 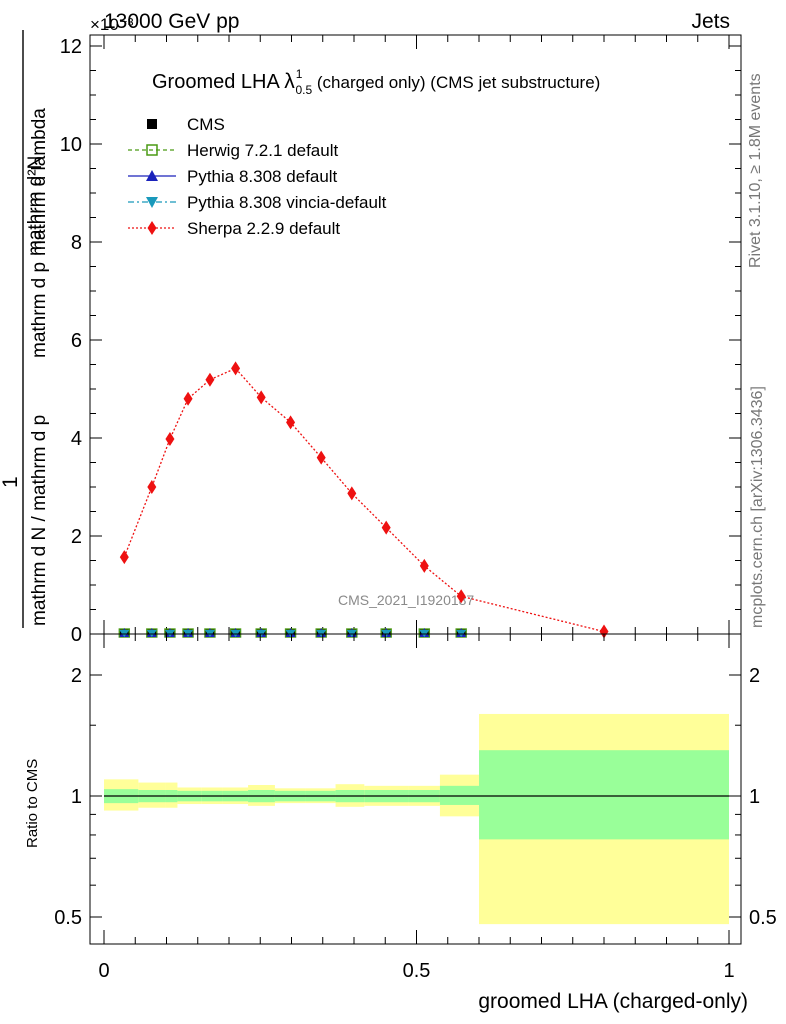 I want to click on main-ytick-label: 0, so click(x=76, y=635).